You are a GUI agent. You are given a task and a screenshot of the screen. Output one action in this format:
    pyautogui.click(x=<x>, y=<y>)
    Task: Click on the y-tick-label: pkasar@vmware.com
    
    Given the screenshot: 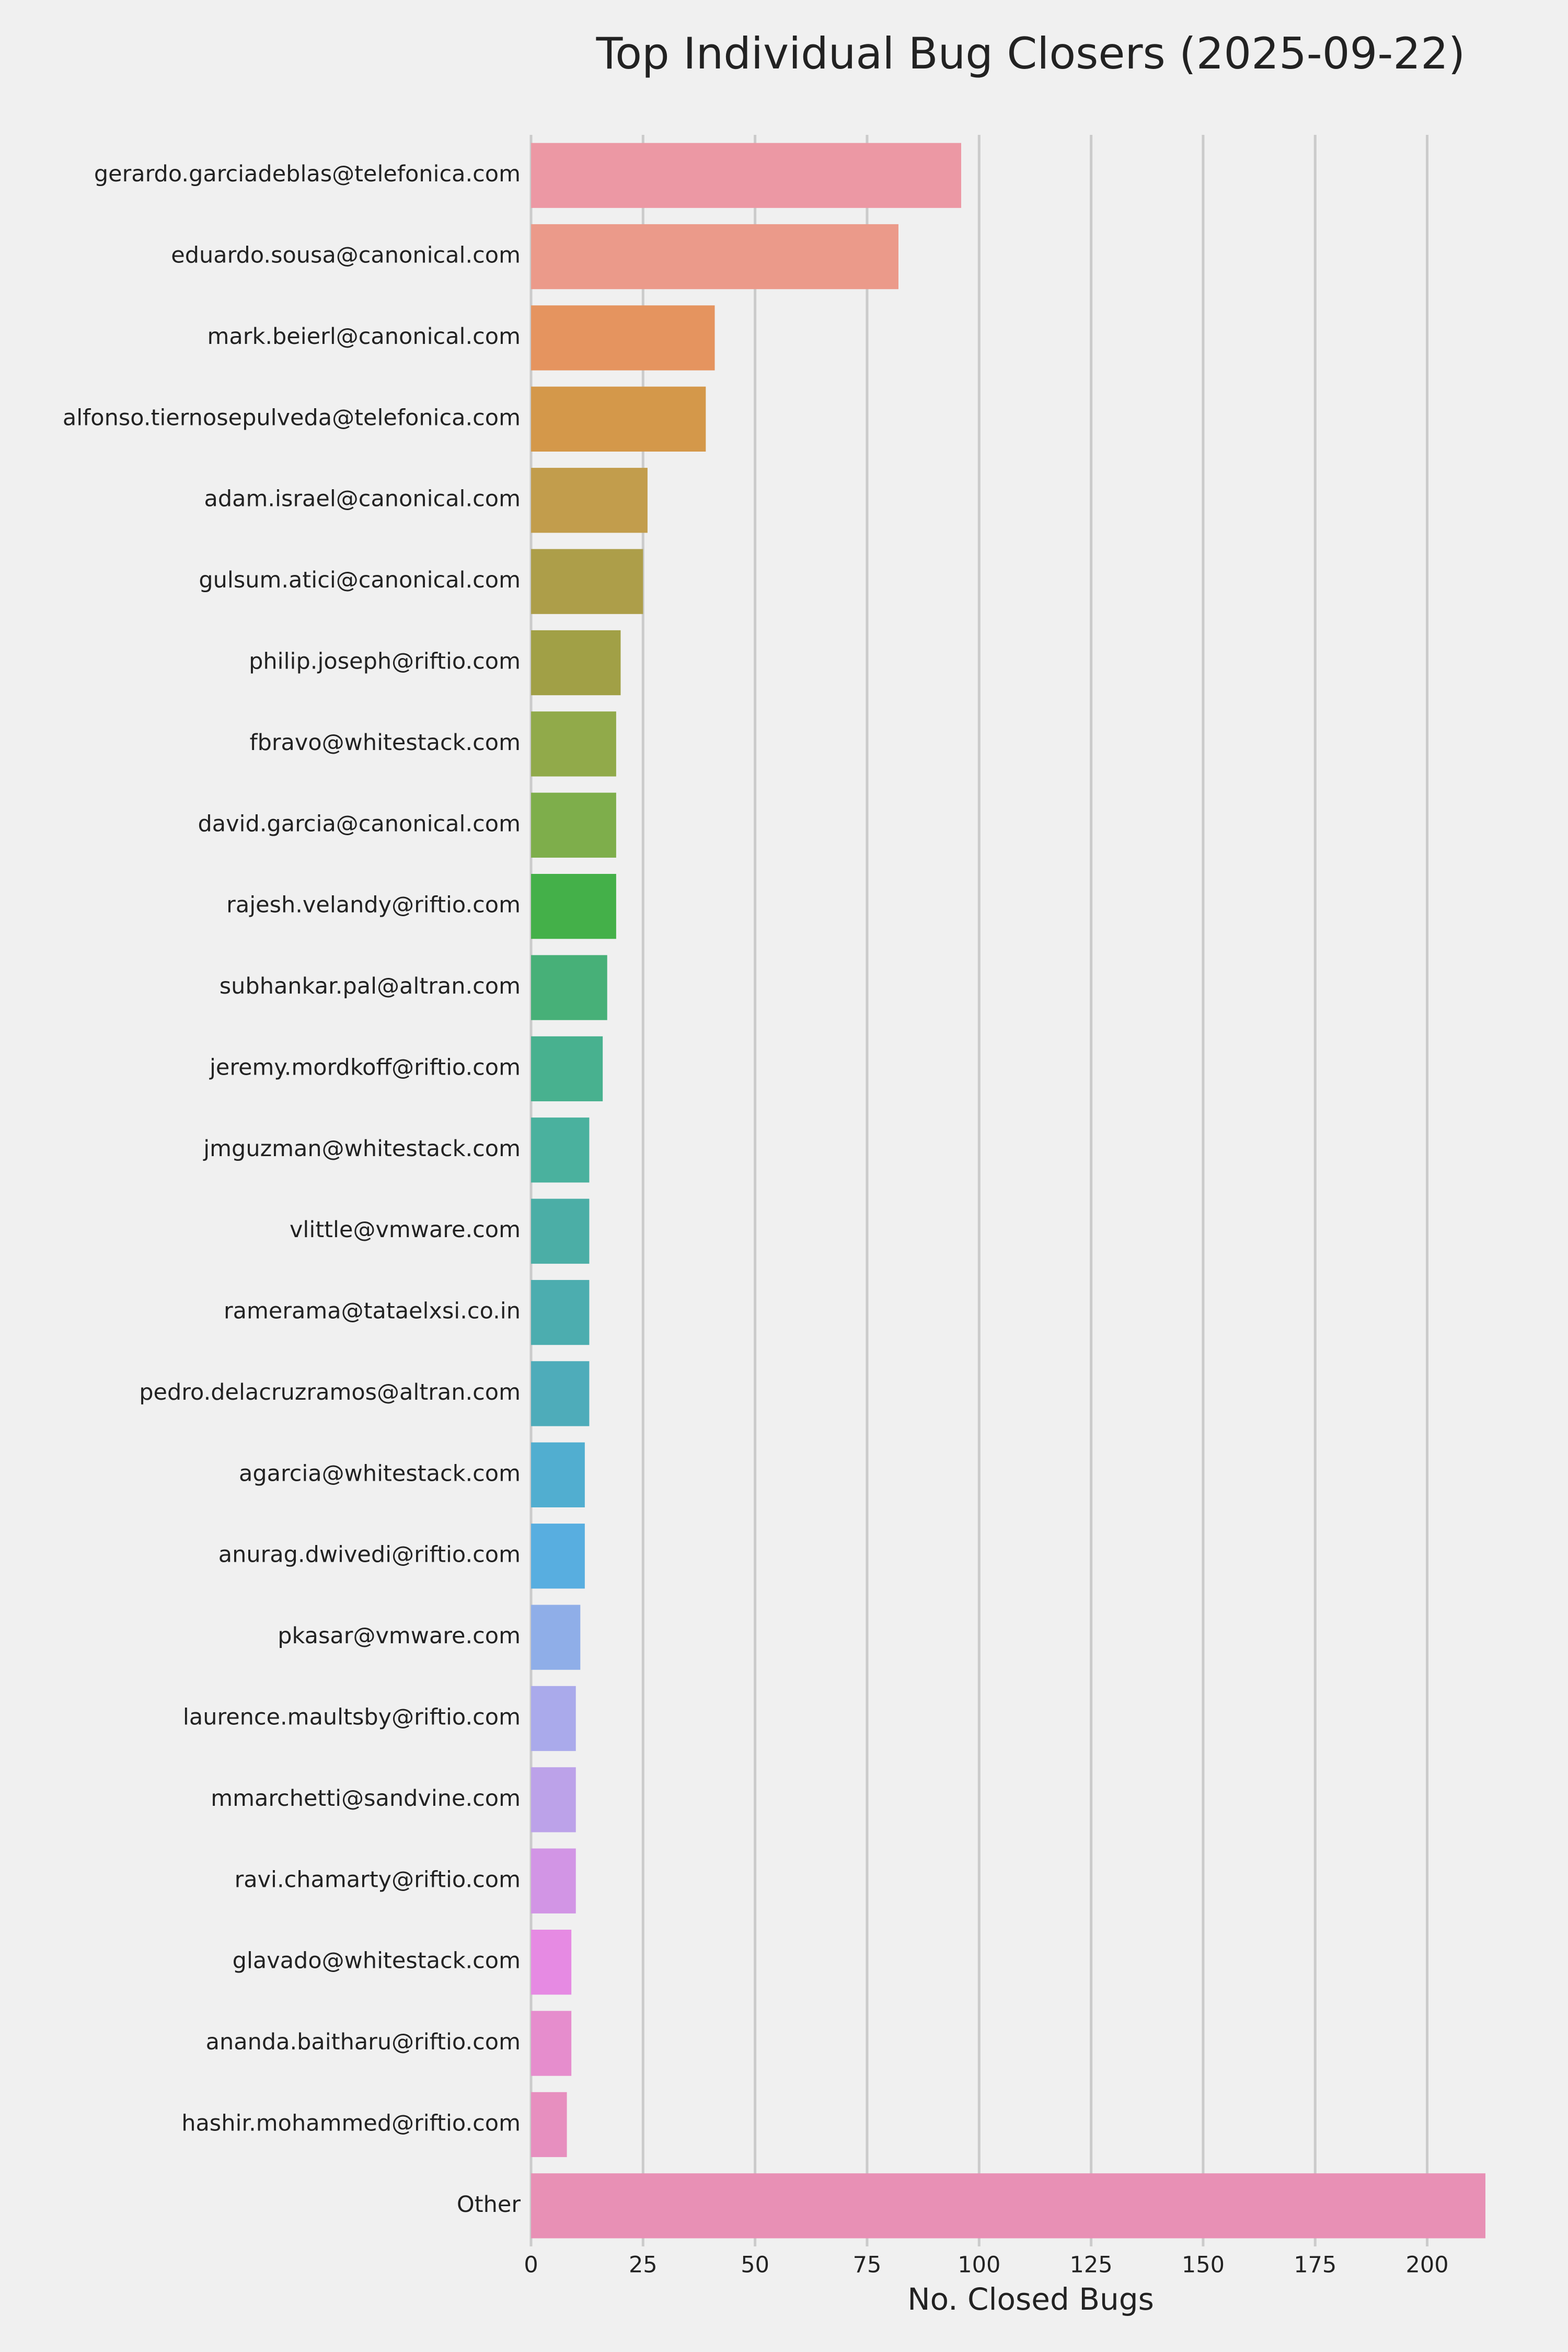 What is the action you would take?
    pyautogui.click(x=399, y=1636)
    